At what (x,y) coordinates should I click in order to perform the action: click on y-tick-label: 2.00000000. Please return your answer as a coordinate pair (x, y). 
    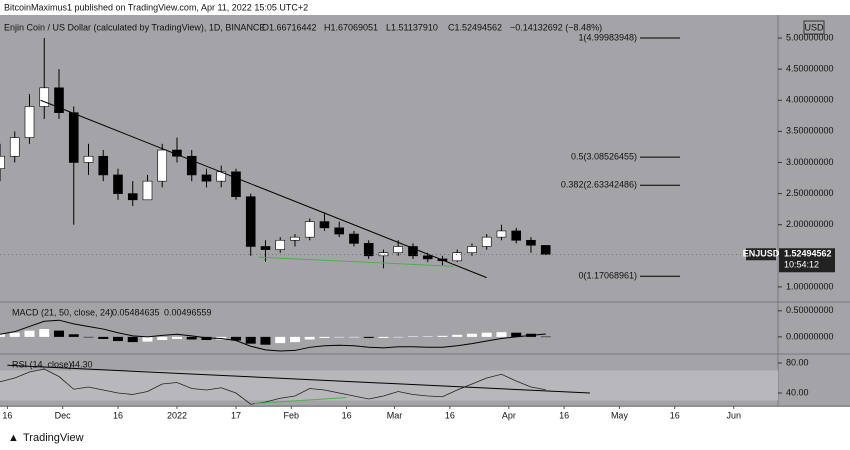
    Looking at the image, I should click on (810, 224).